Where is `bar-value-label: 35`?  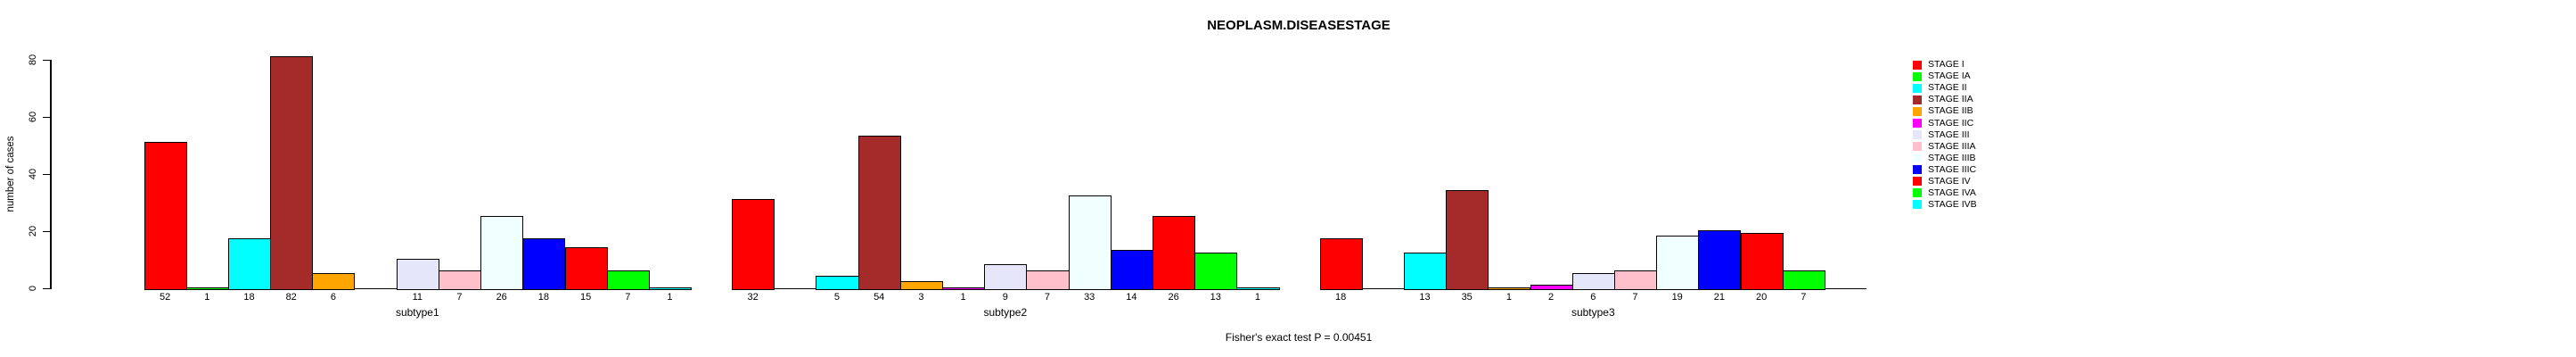
bar-value-label: 35 is located at coordinates (1467, 297).